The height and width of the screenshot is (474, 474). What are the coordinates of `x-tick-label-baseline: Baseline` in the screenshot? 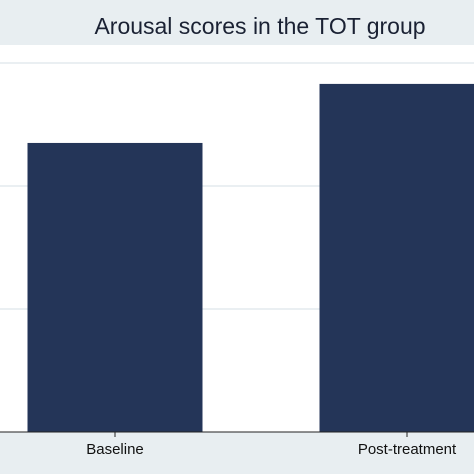 It's located at (115, 449).